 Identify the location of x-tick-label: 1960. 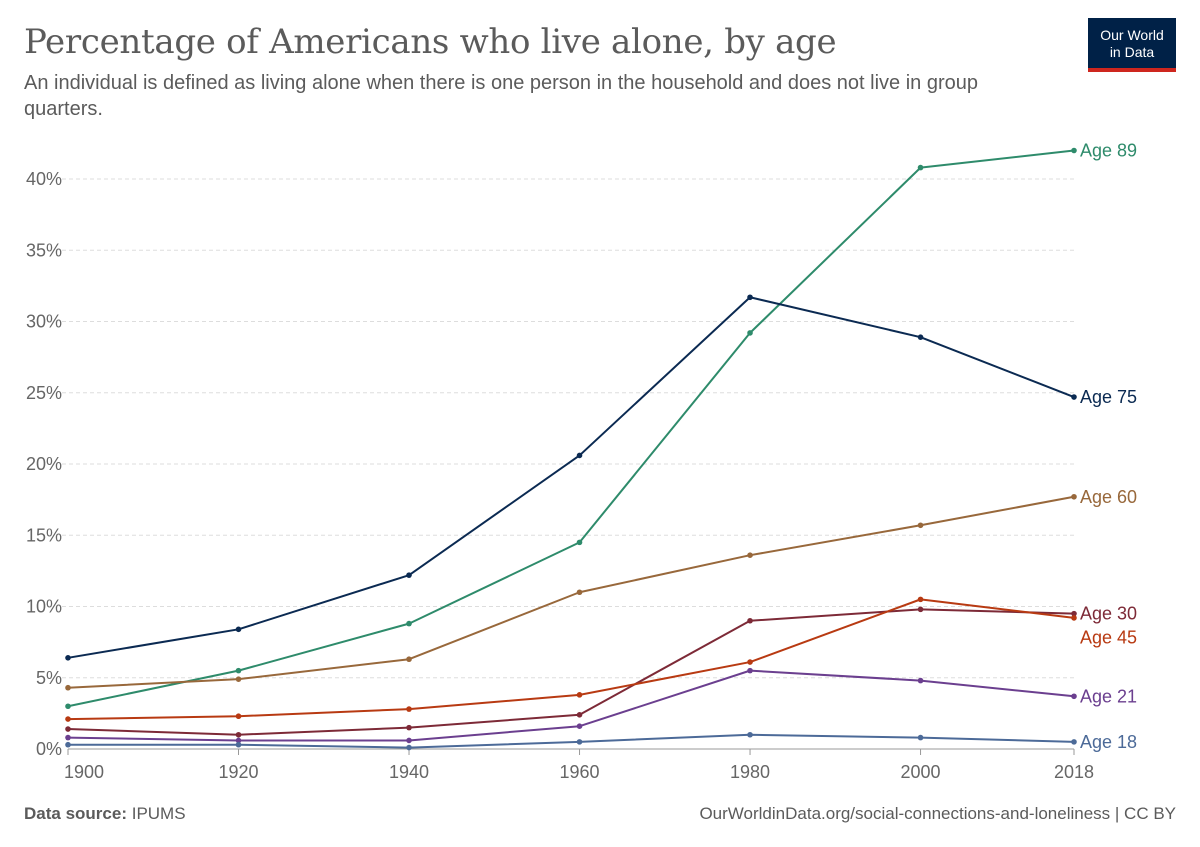
(580, 772).